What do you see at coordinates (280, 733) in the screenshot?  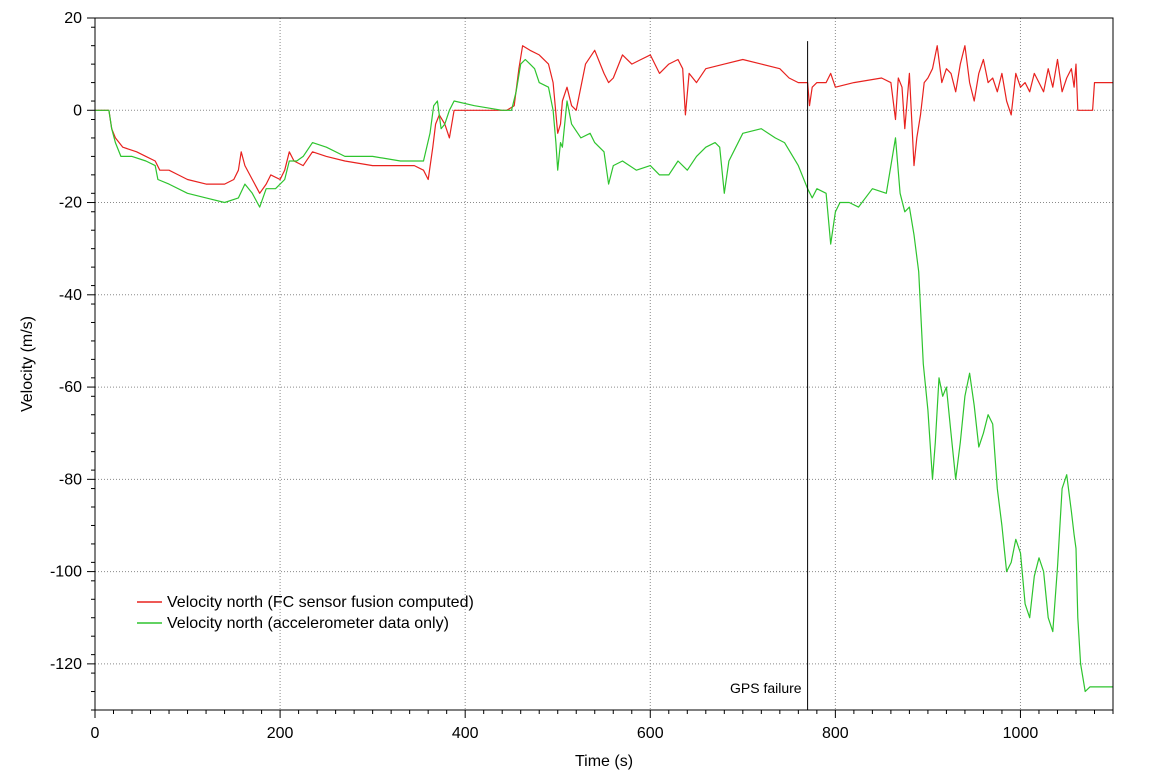 I see `x-tick-label: 200` at bounding box center [280, 733].